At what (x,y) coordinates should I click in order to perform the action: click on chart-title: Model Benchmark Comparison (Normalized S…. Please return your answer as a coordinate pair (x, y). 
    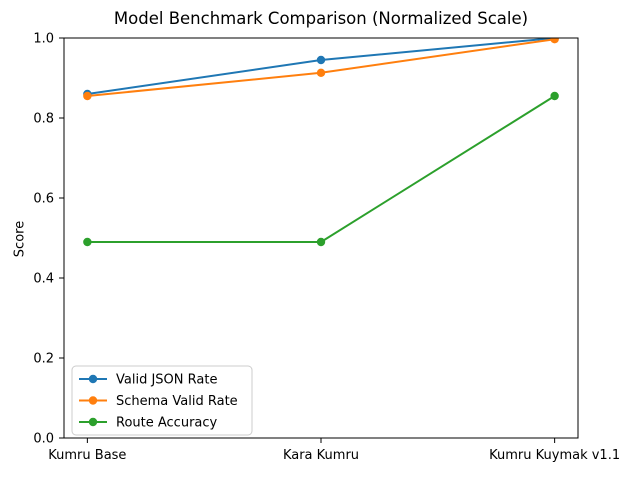
    Looking at the image, I should click on (321, 18).